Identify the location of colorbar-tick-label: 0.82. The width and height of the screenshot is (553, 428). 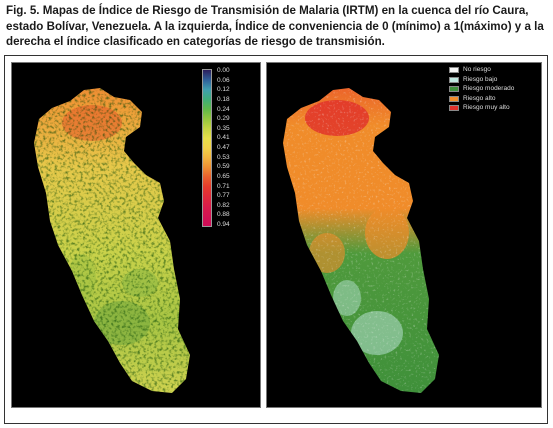
(223, 205).